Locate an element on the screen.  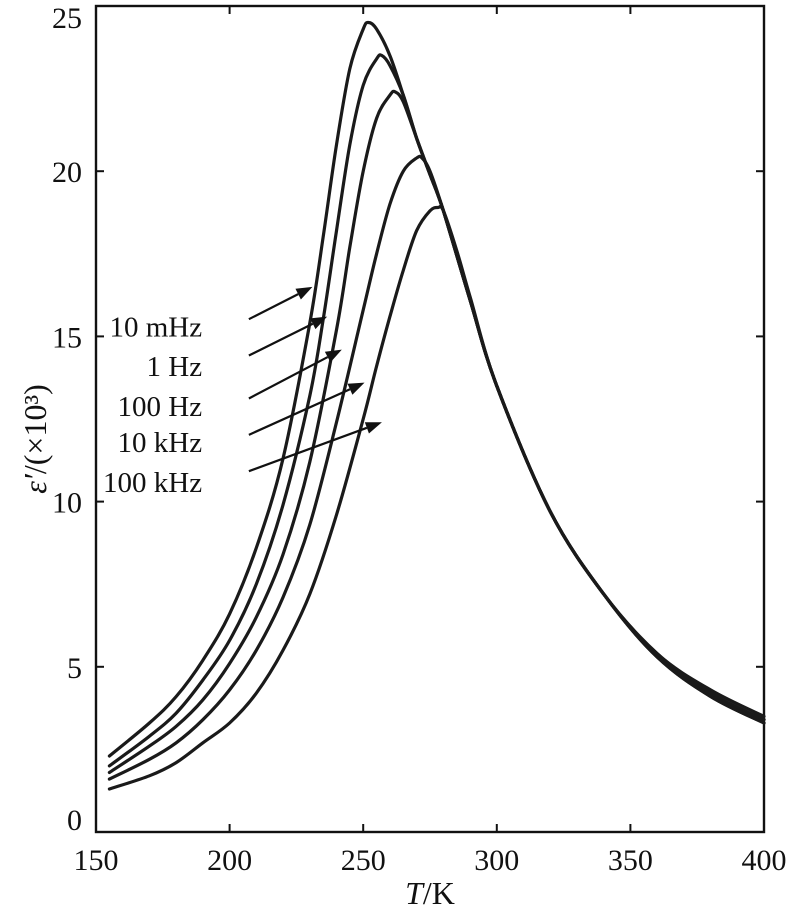
series-label-10-mhz: 10 mHz is located at coordinates (155, 327).